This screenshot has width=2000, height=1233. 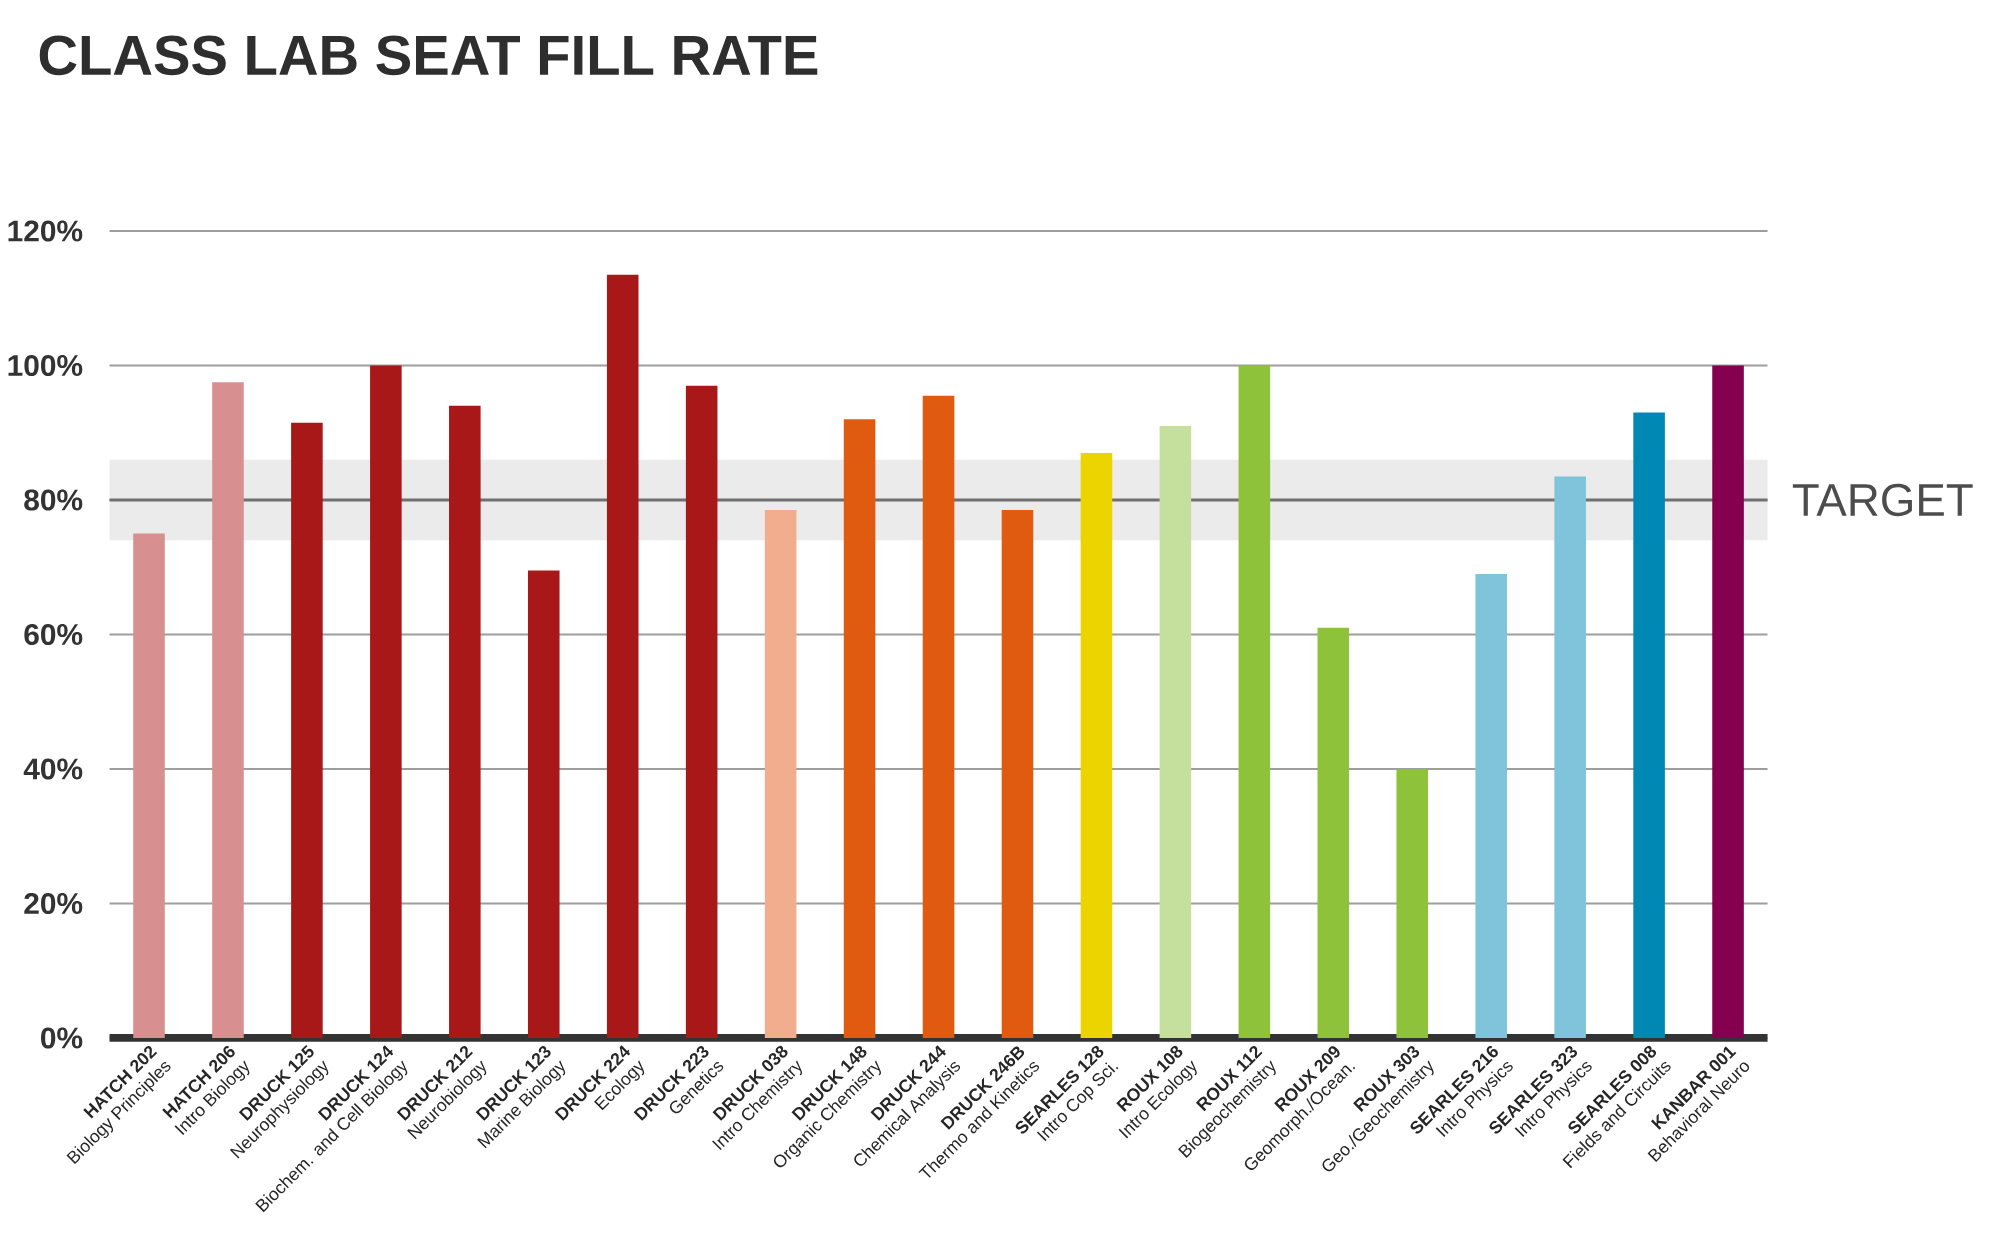 I want to click on y-tick-label: 0%, so click(x=62, y=1038).